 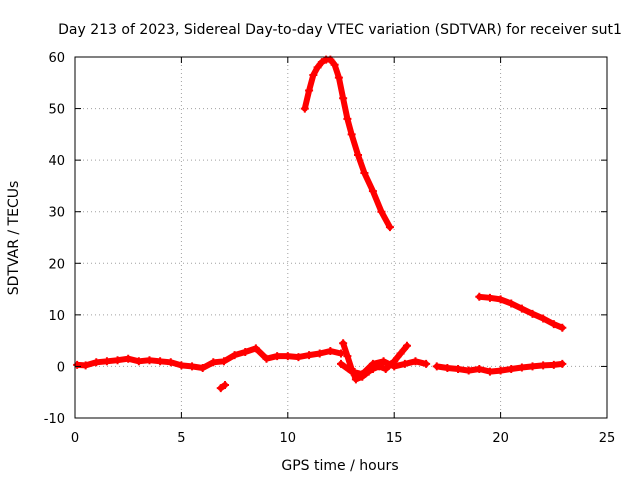 What do you see at coordinates (500, 438) in the screenshot?
I see `x-tick-label: 20` at bounding box center [500, 438].